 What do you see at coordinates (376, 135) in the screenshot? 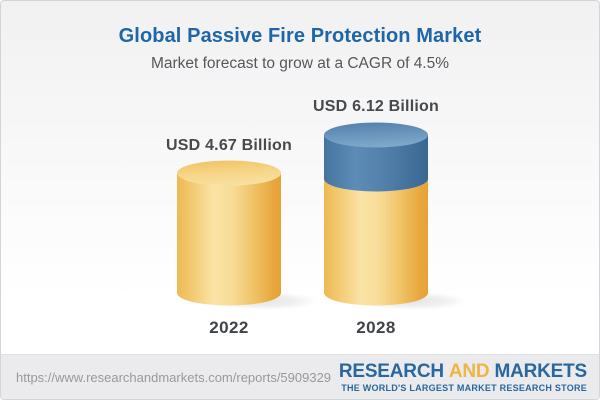
I see `cylinder-2028-top-face` at bounding box center [376, 135].